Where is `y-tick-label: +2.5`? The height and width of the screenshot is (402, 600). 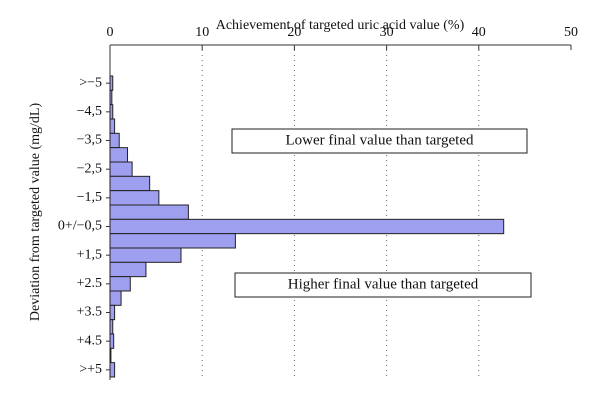
y-tick-label: +2.5 is located at coordinates (89, 283).